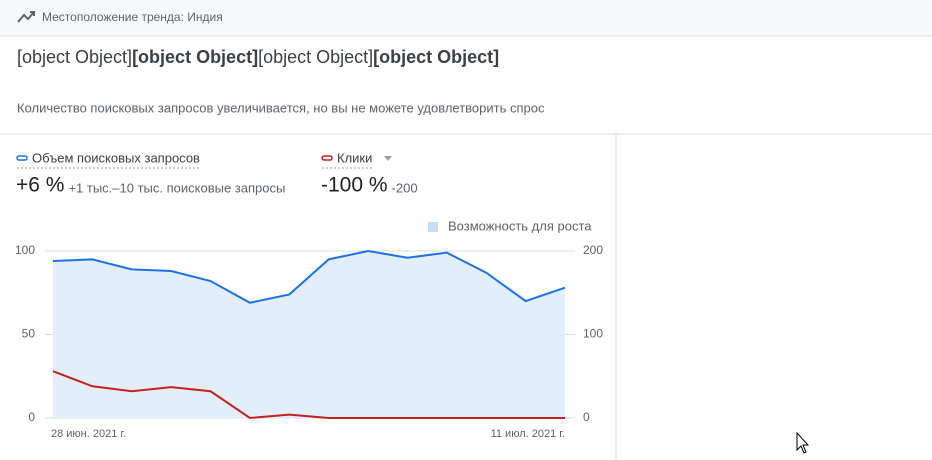 The width and height of the screenshot is (932, 460). Describe the element at coordinates (116, 157) in the screenshot. I see `metric-name: Объем поисковых запросов` at that location.